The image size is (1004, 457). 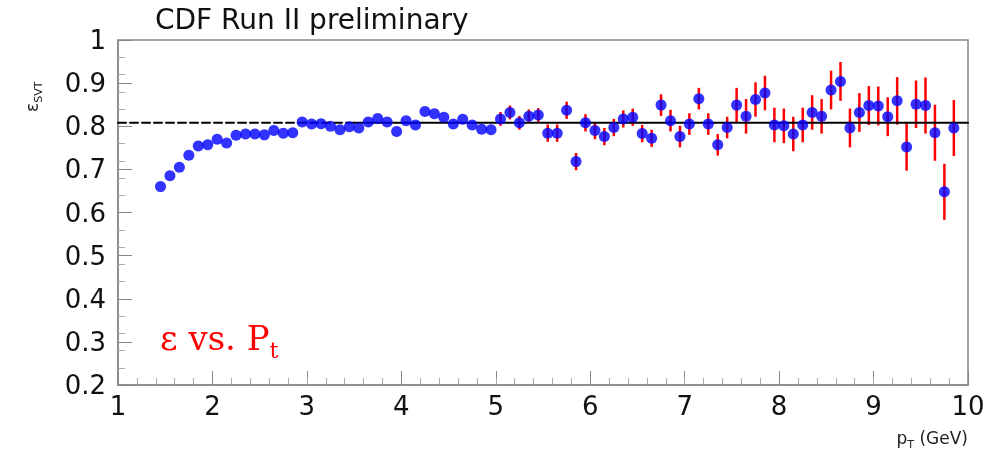 What do you see at coordinates (85, 341) in the screenshot?
I see `y-tick-label: 0.3` at bounding box center [85, 341].